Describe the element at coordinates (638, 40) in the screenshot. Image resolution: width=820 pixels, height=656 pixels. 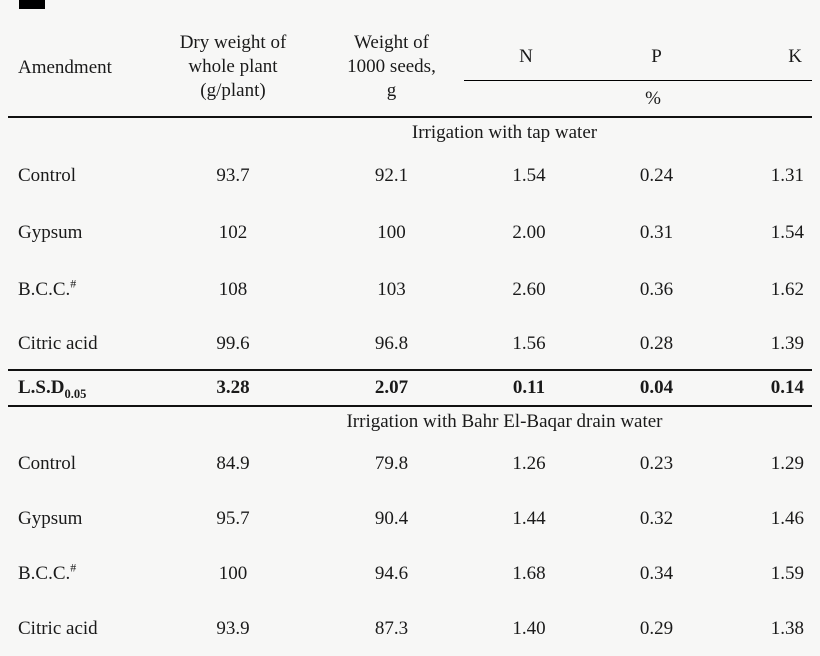
I see `header-npk-labels: N P K` at that location.